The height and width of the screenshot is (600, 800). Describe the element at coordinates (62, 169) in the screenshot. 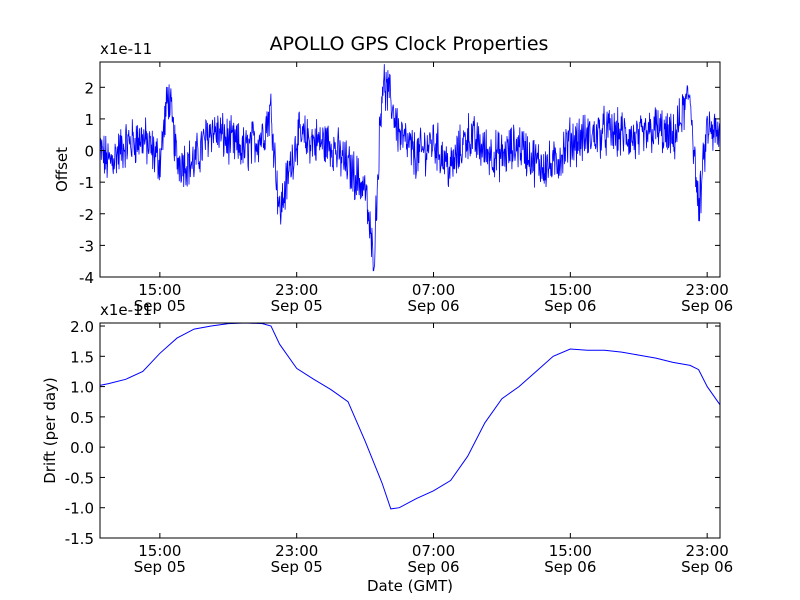

I see `y-axis-label: Offset` at that location.